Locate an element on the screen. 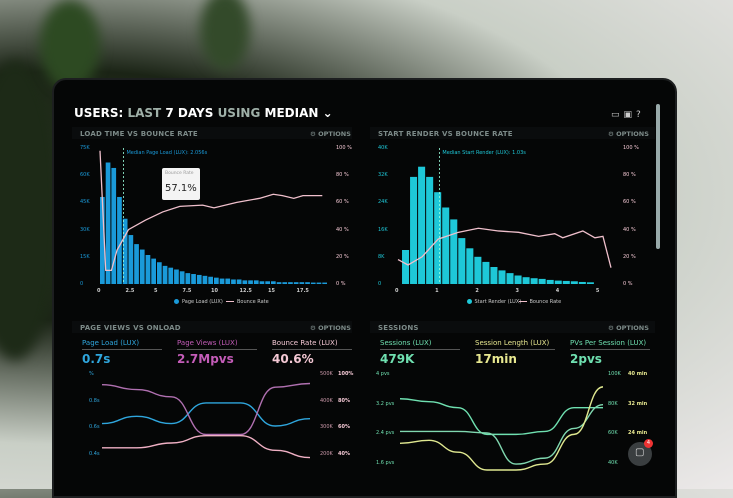 Image resolution: width=733 pixels, height=498 pixels. chat-button: ▢ 4 is located at coordinates (640, 452).